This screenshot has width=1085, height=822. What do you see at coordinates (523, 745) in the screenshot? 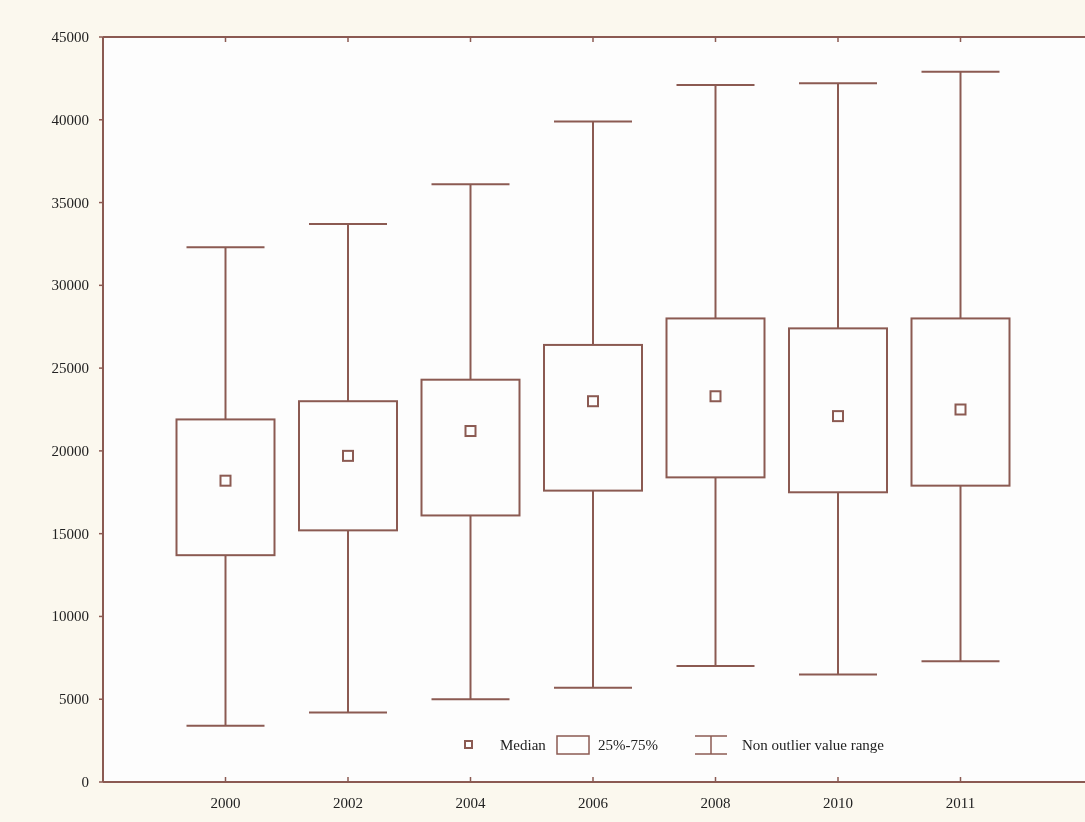
I see `annotation: Median` at bounding box center [523, 745].